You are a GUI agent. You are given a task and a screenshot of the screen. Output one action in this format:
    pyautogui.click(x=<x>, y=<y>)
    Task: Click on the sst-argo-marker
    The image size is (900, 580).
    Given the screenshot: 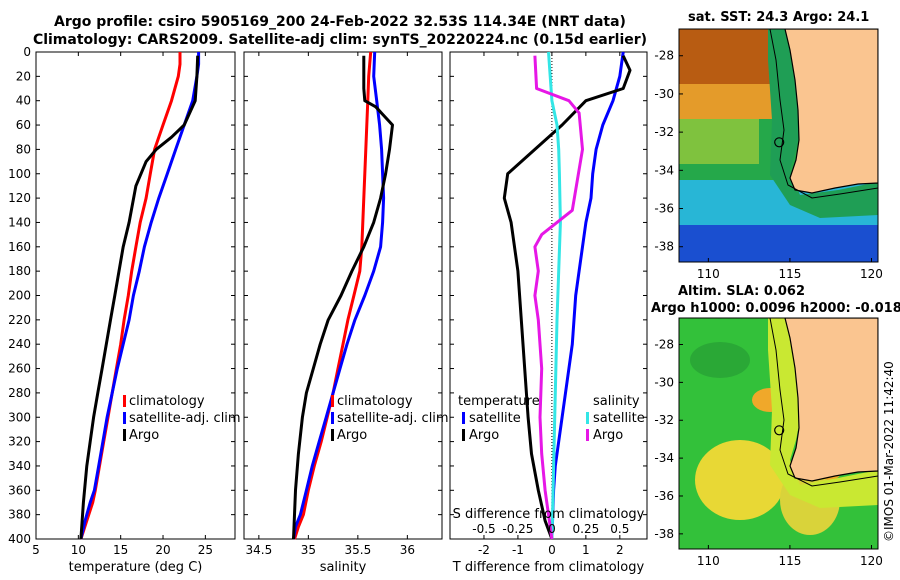 What is the action you would take?
    pyautogui.click(x=779, y=142)
    